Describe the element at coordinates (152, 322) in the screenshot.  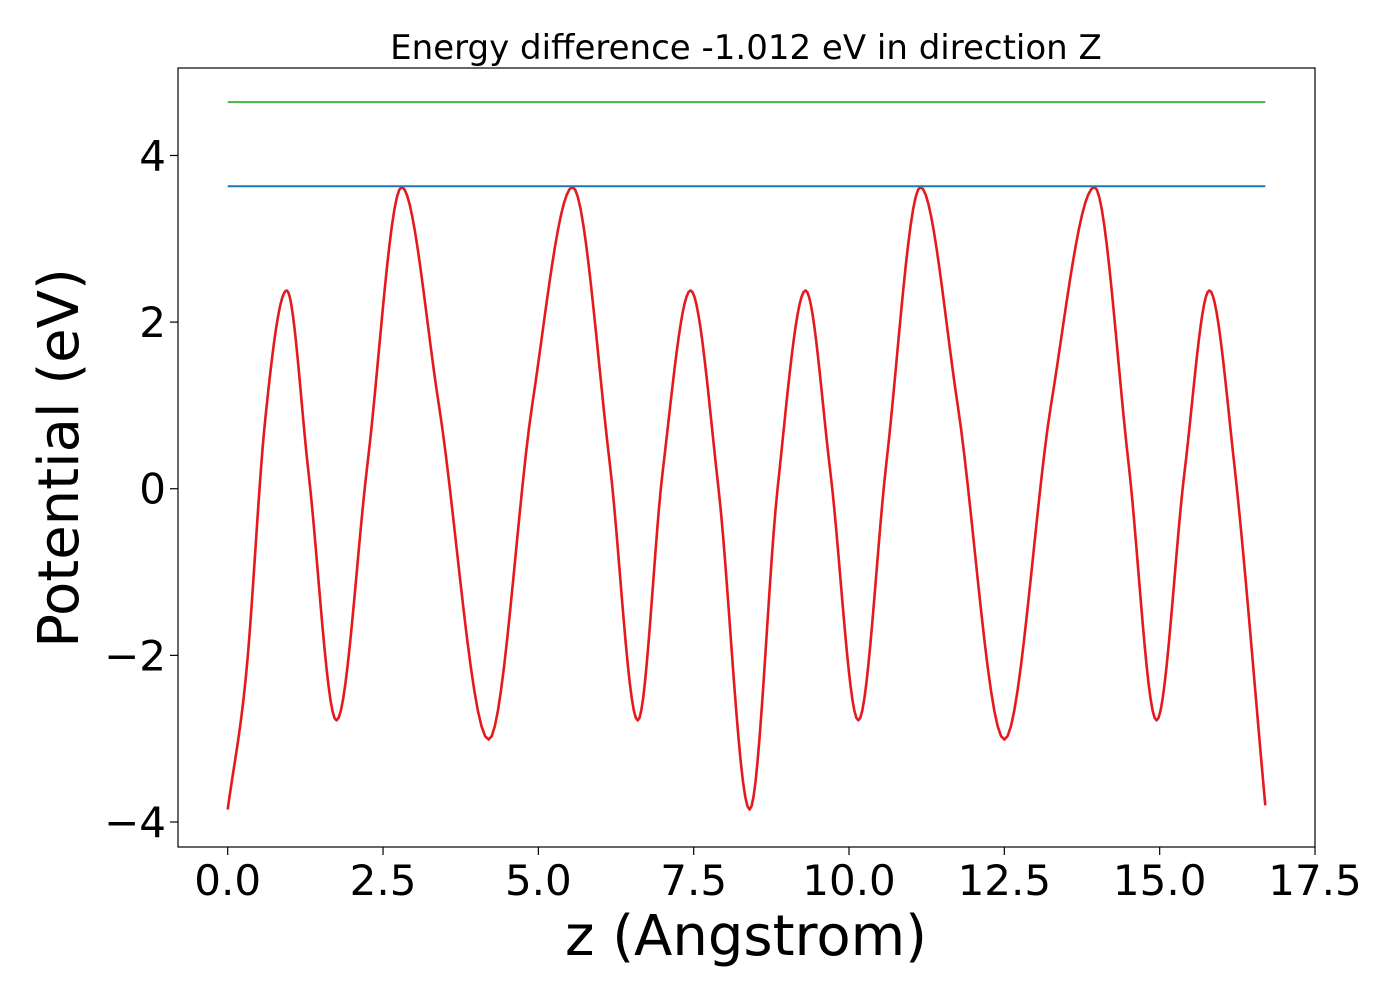
I see `y-tick-label: 2` at that location.